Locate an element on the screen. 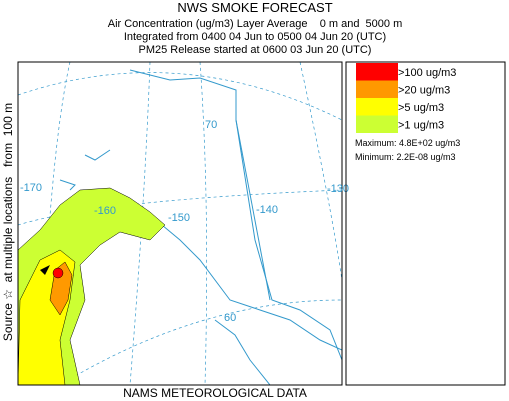 The width and height of the screenshot is (509, 401). legend-label: >1 ug/m3 is located at coordinates (421, 126).